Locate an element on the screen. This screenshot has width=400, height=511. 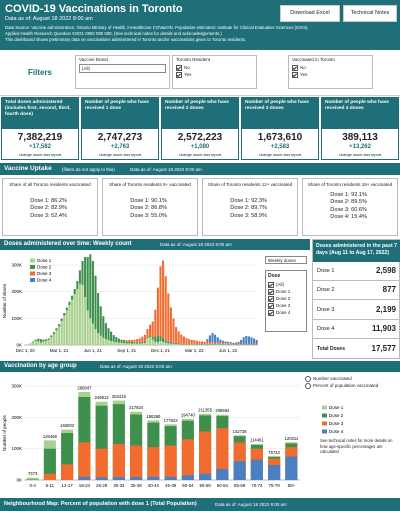
radio-option: Number vaccinated is located at coordinates (351, 378).